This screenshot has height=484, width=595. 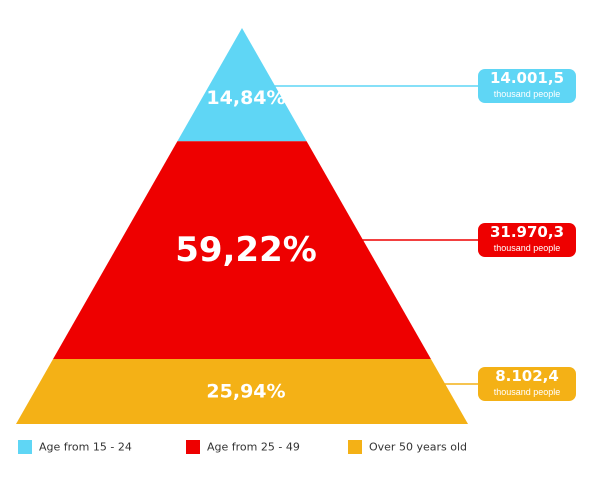 I want to click on badge-value: 14.001,5, so click(x=527, y=78).